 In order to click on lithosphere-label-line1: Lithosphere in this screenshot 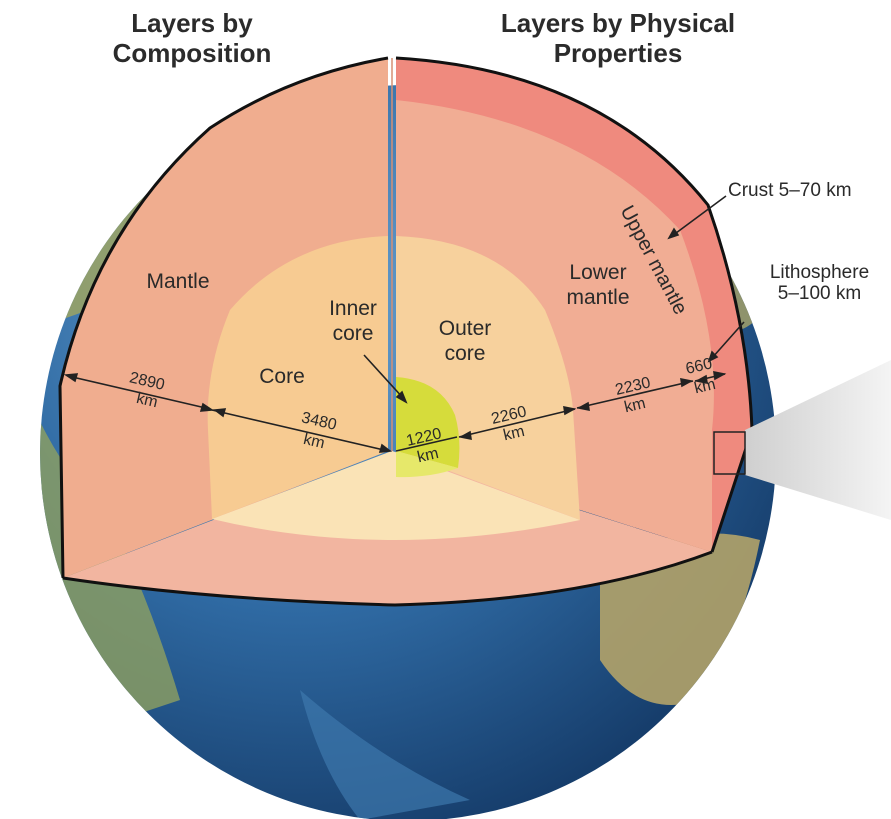, I will do `click(819, 272)`.